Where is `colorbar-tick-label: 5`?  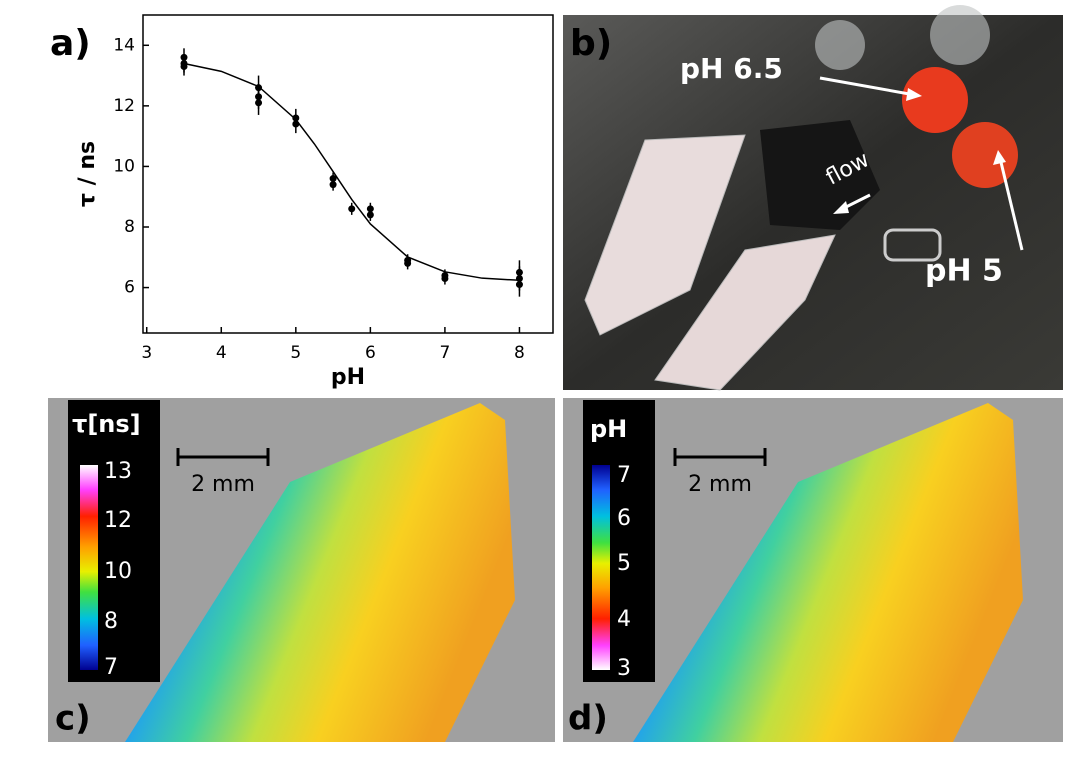
colorbar-tick-label: 5 is located at coordinates (624, 563).